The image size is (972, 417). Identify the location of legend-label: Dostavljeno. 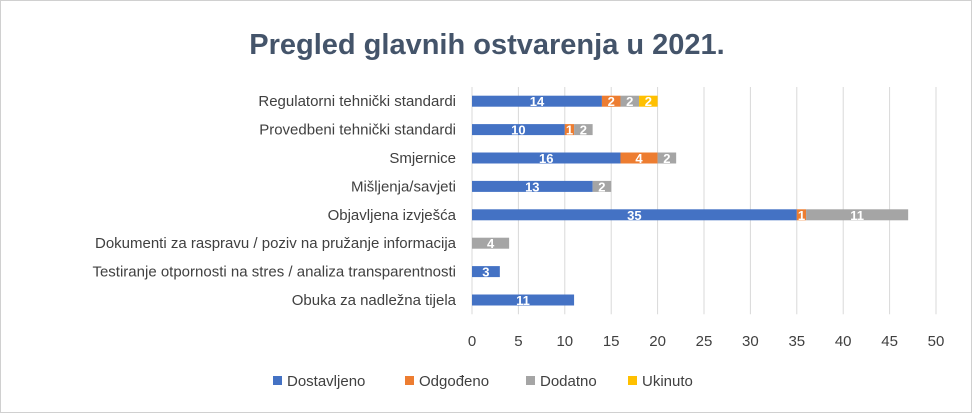
(326, 381).